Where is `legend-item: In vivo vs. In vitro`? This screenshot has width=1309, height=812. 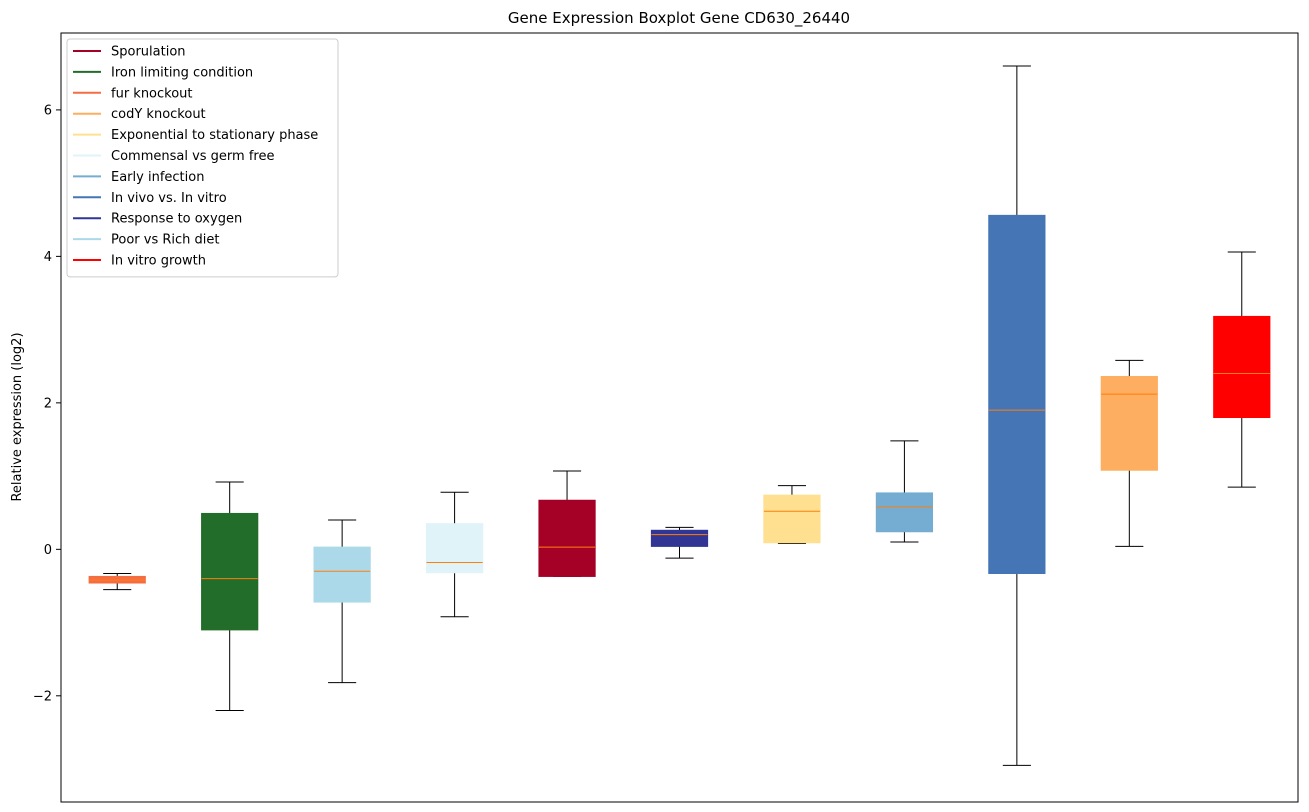 legend-item: In vivo vs. In vitro is located at coordinates (150, 198).